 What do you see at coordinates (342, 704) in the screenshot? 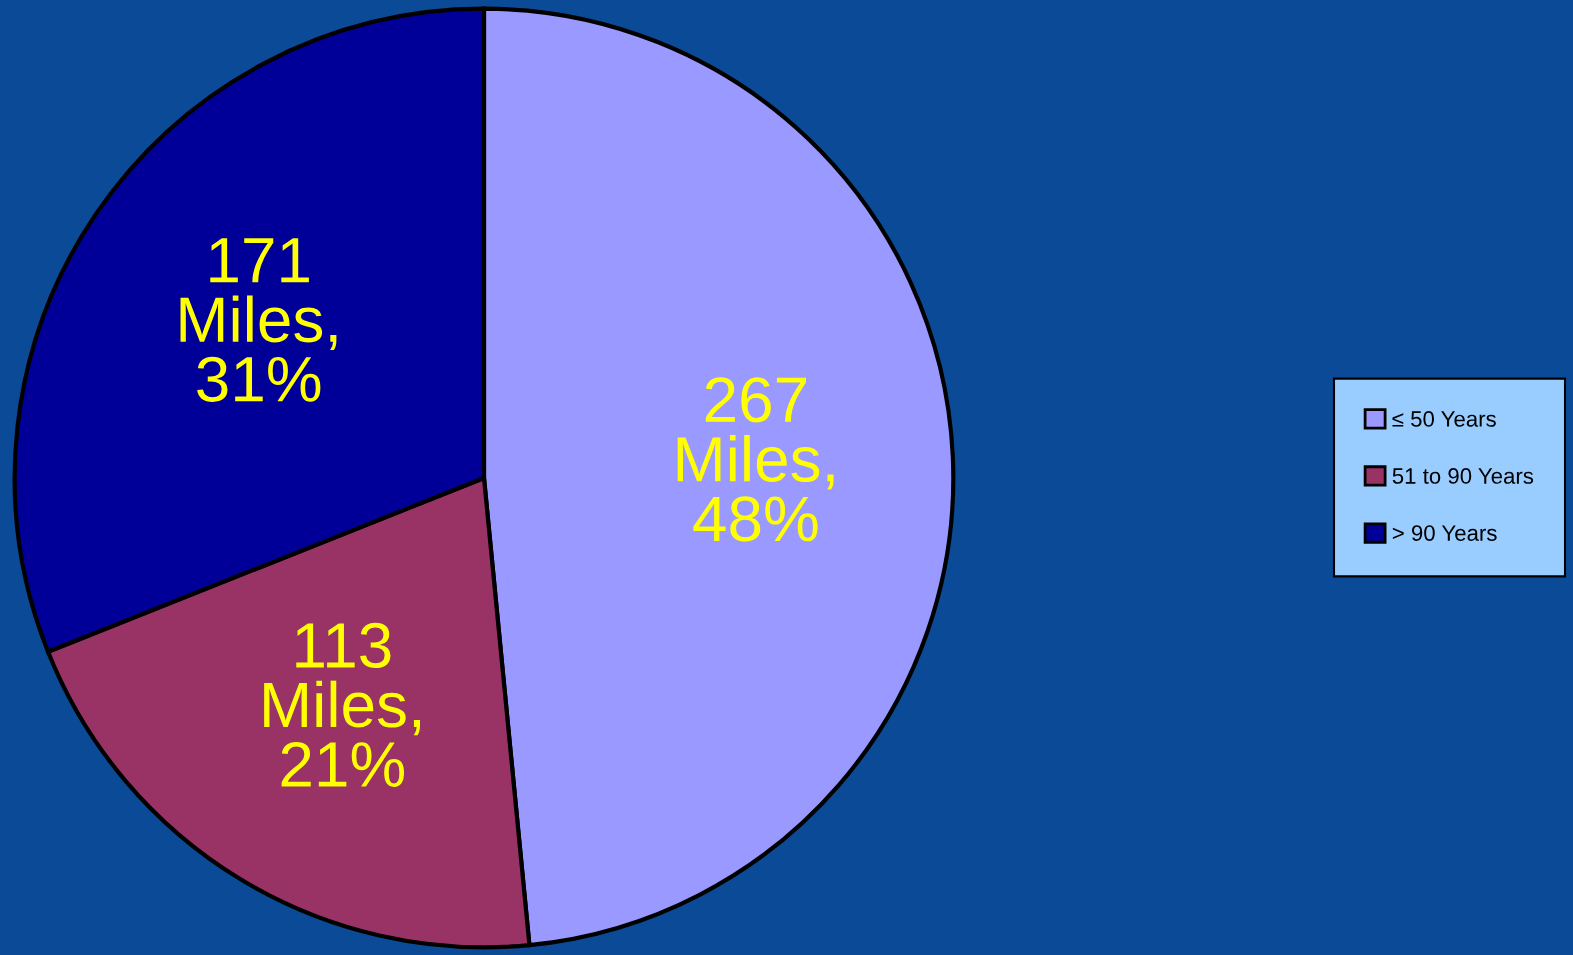
I see `data-label: 113 Miles, 21%` at bounding box center [342, 704].